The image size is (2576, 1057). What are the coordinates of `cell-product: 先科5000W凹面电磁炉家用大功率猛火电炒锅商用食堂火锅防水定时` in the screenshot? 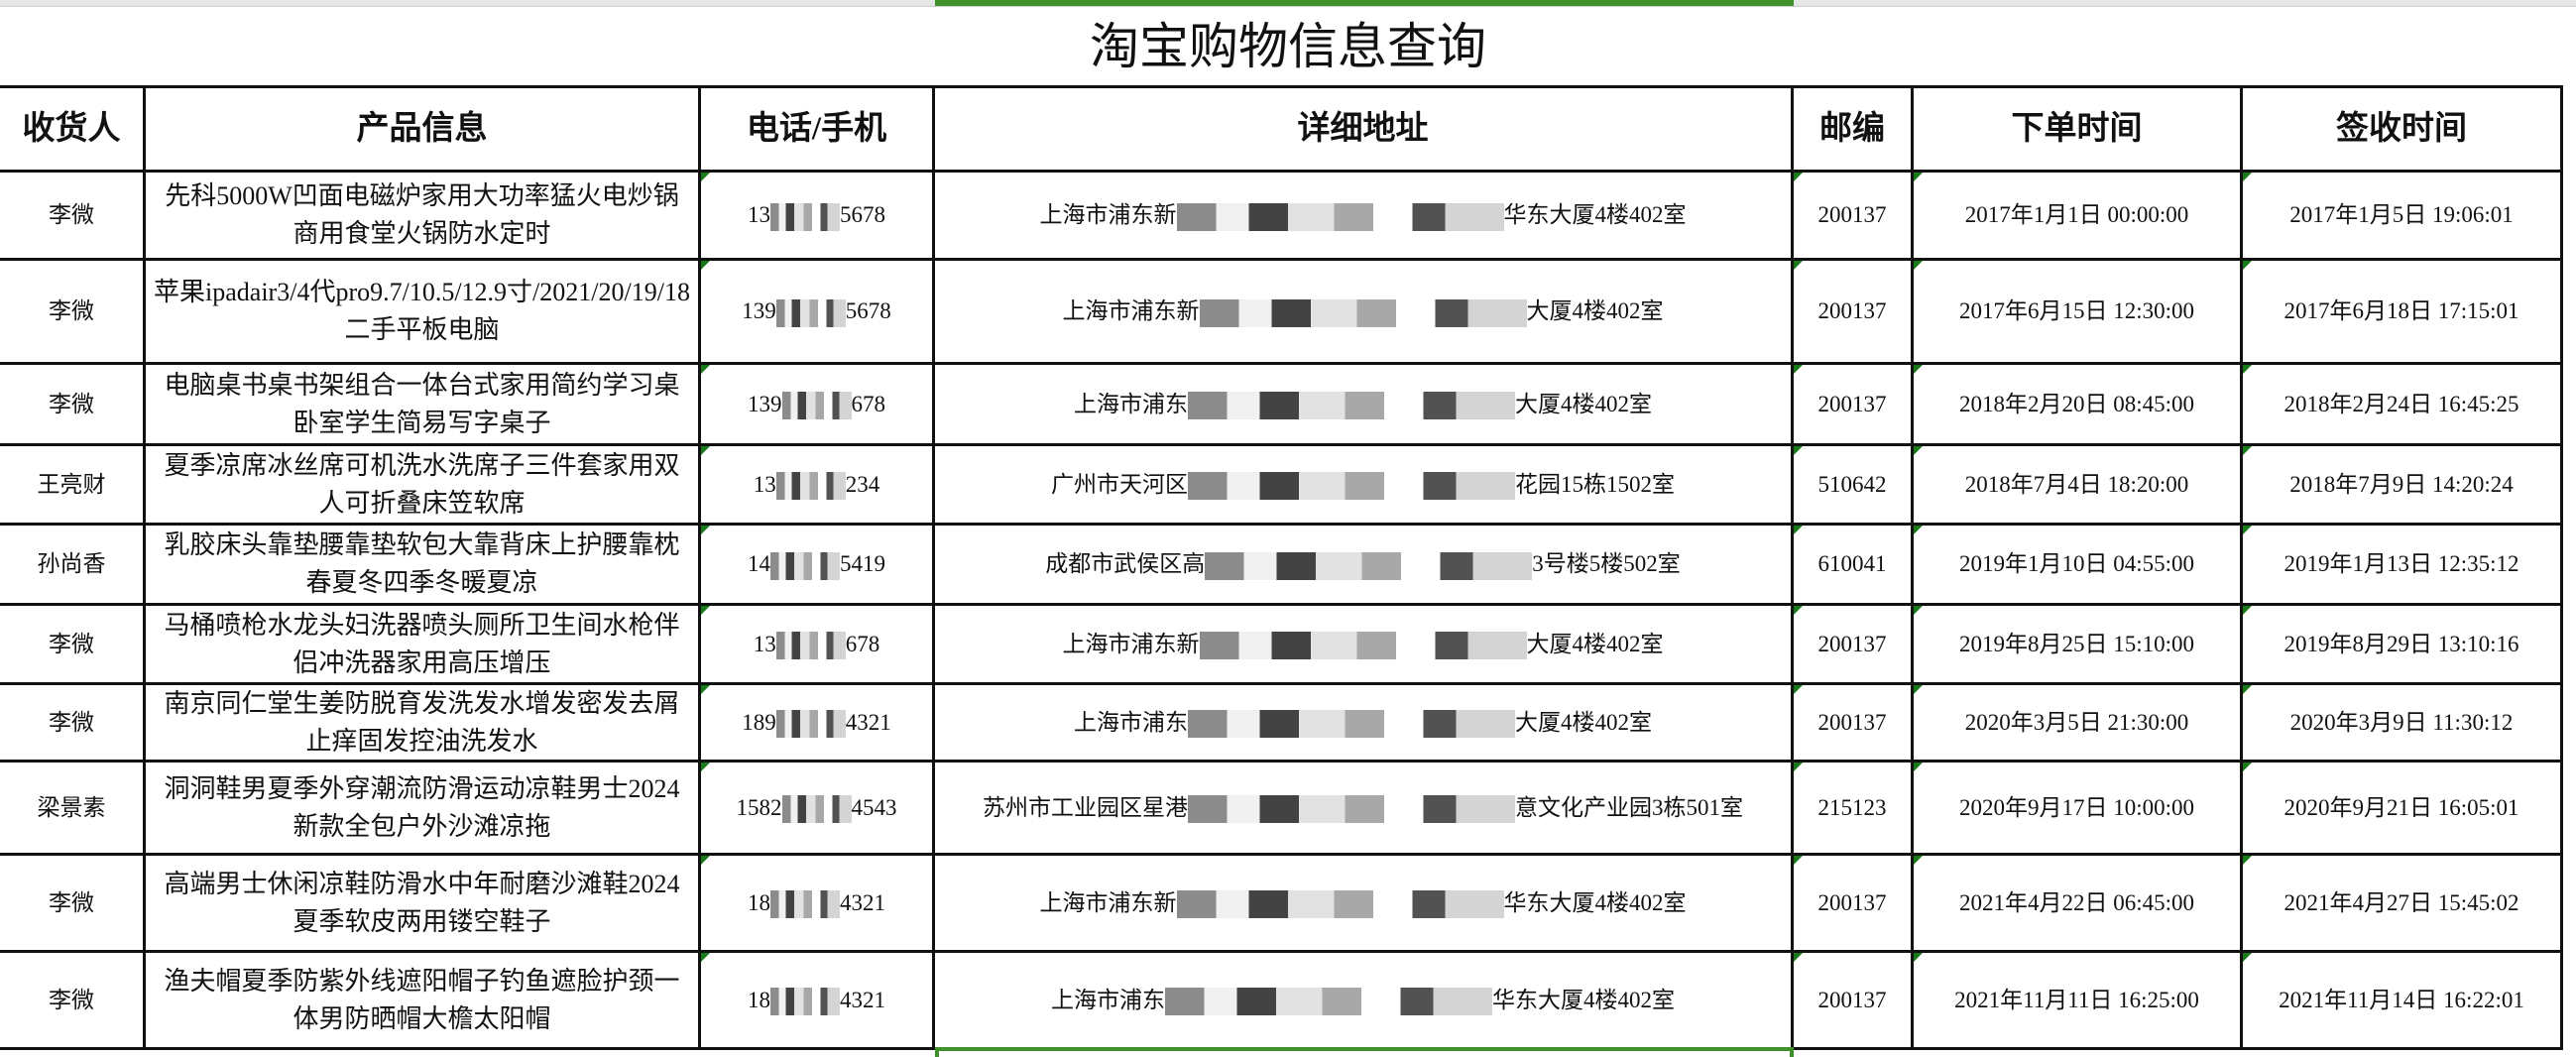 It's located at (423, 215).